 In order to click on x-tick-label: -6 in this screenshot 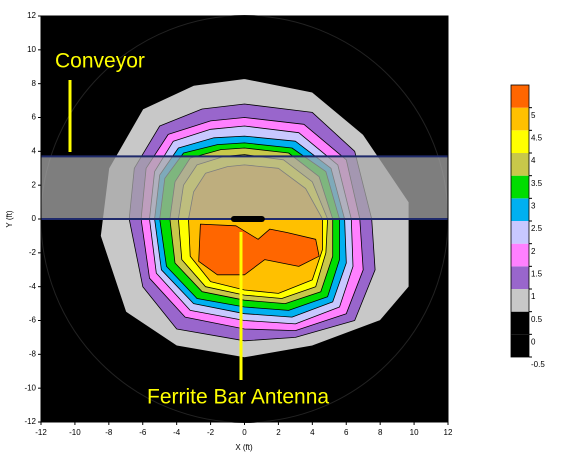, I will do `click(143, 432)`.